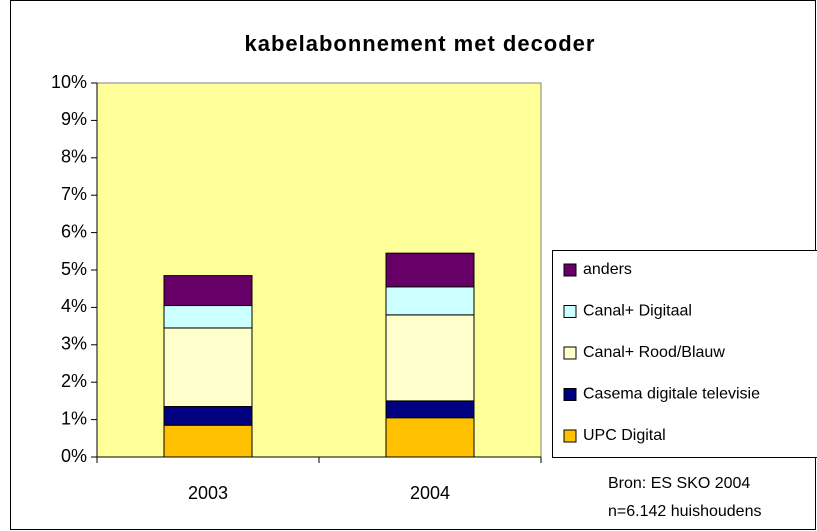  What do you see at coordinates (74, 231) in the screenshot?
I see `y-tick-label: 6%` at bounding box center [74, 231].